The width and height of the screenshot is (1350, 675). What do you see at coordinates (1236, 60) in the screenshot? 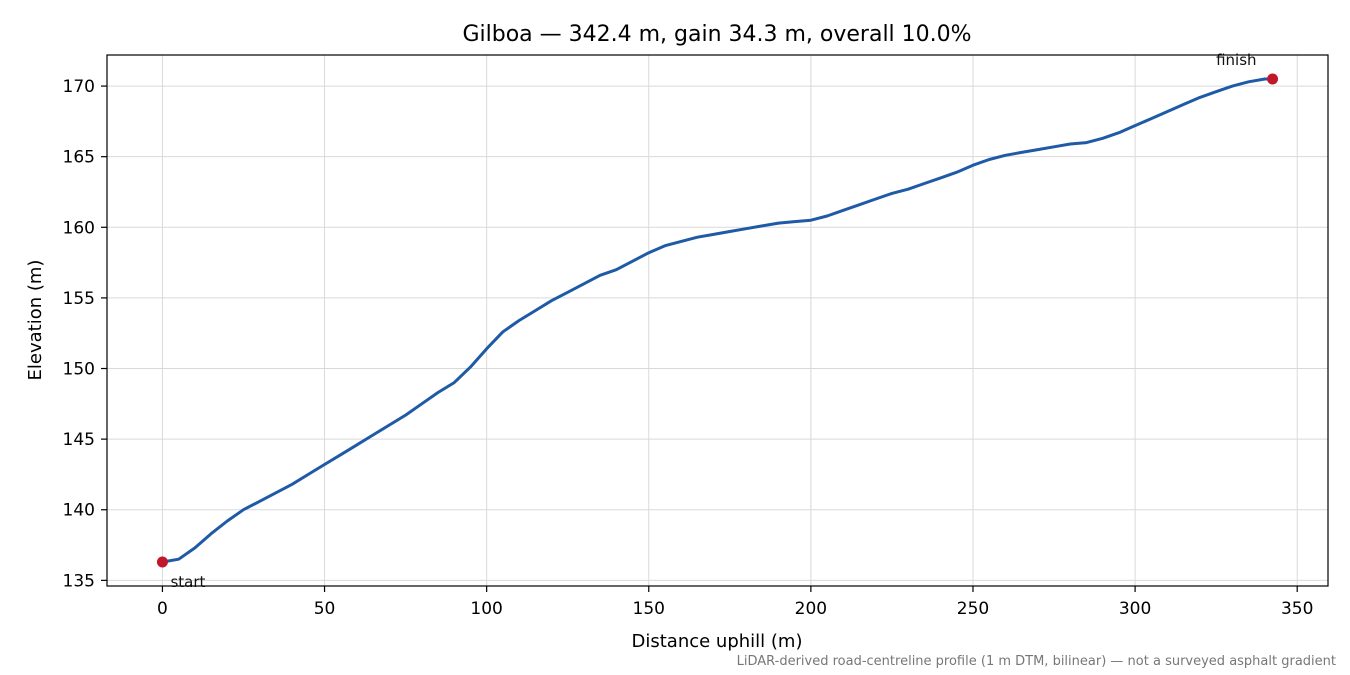
I see `finish-label: finish` at bounding box center [1236, 60].